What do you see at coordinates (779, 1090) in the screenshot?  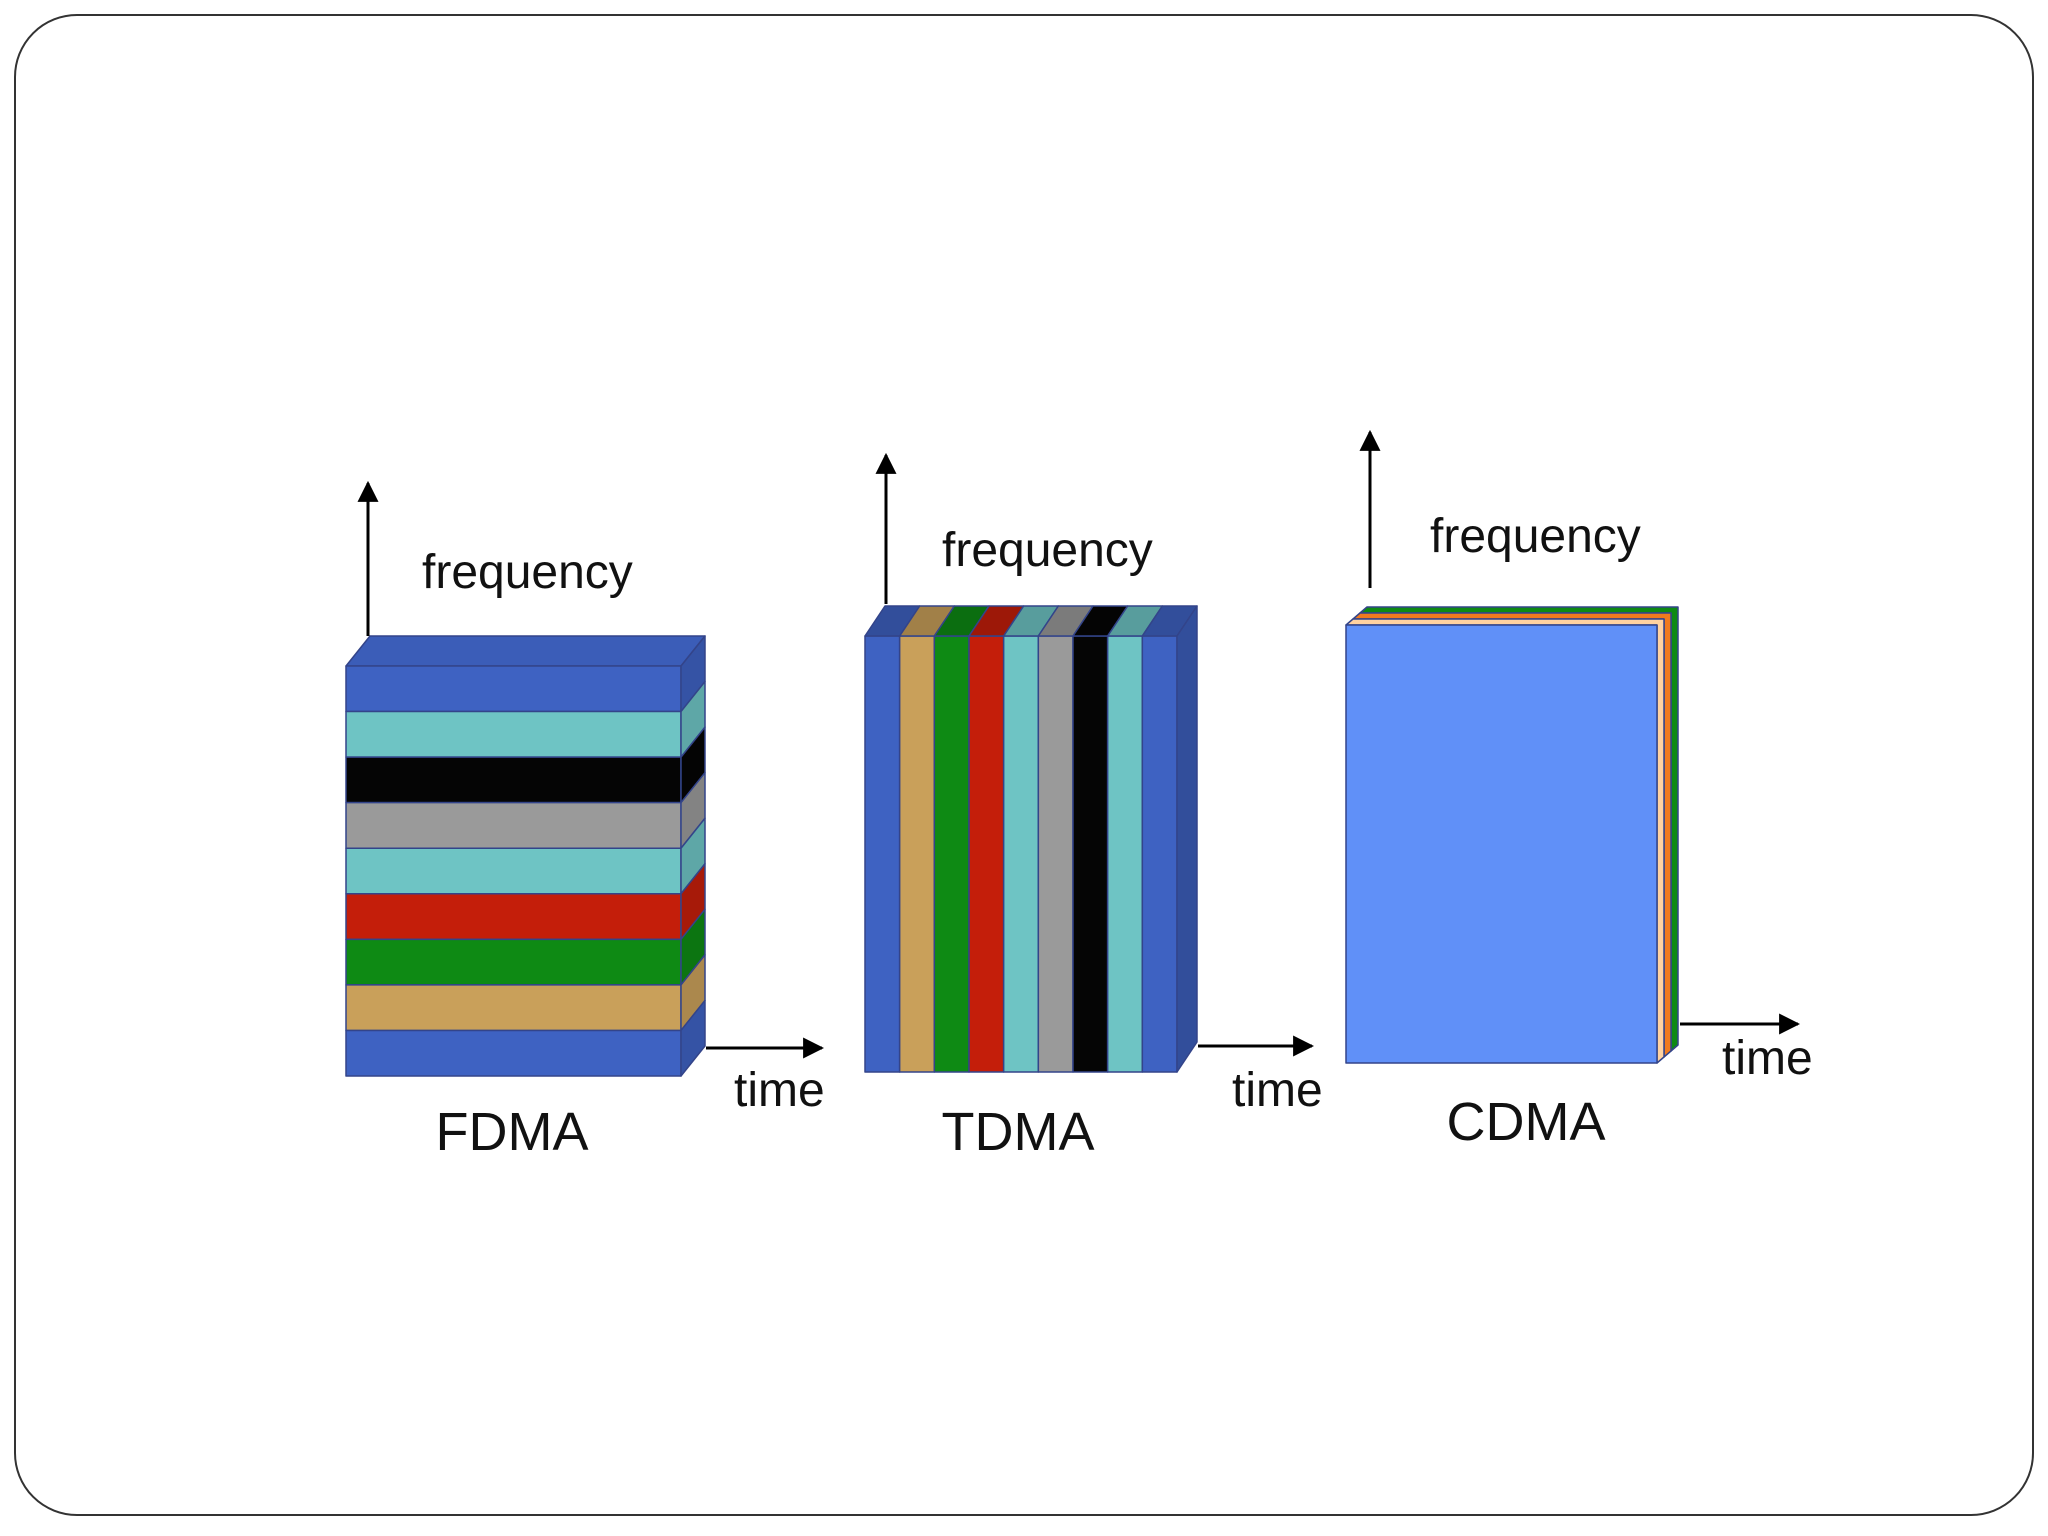 I see `fdma-time-label: time` at bounding box center [779, 1090].